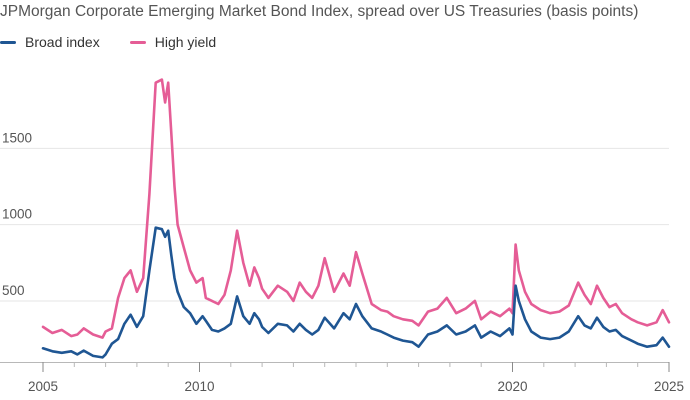 Image resolution: width=690 pixels, height=400 pixels. I want to click on y-tick-label-1500: 1500, so click(17, 137).